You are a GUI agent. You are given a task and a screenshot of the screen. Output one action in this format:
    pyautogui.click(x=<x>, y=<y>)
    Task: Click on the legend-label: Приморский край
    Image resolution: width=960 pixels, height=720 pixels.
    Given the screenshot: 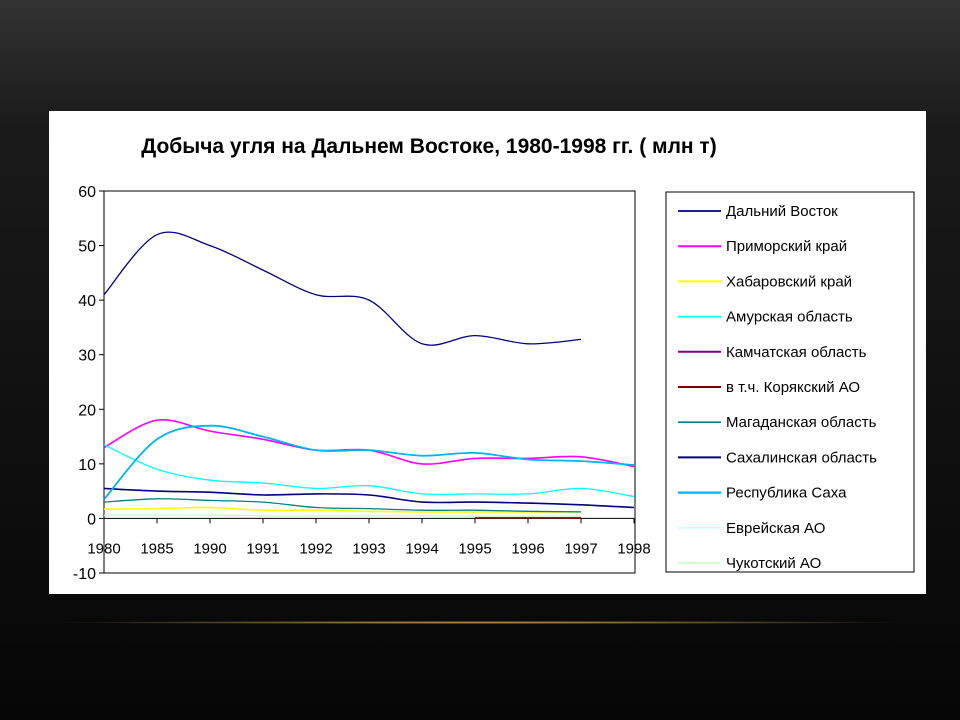 What is the action you would take?
    pyautogui.click(x=786, y=246)
    